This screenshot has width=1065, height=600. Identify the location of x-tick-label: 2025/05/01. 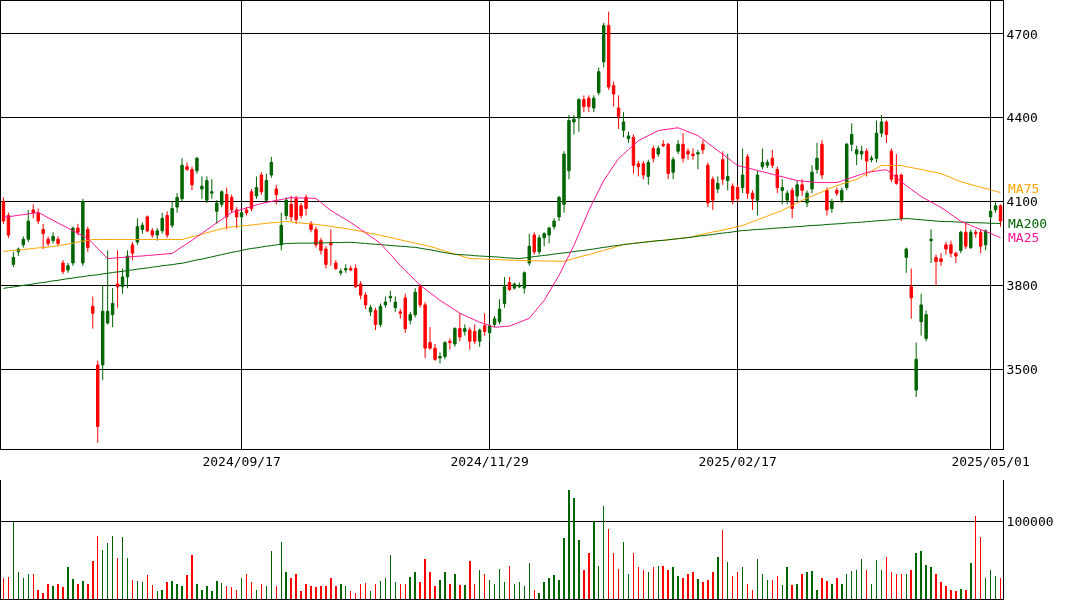
(990, 461).